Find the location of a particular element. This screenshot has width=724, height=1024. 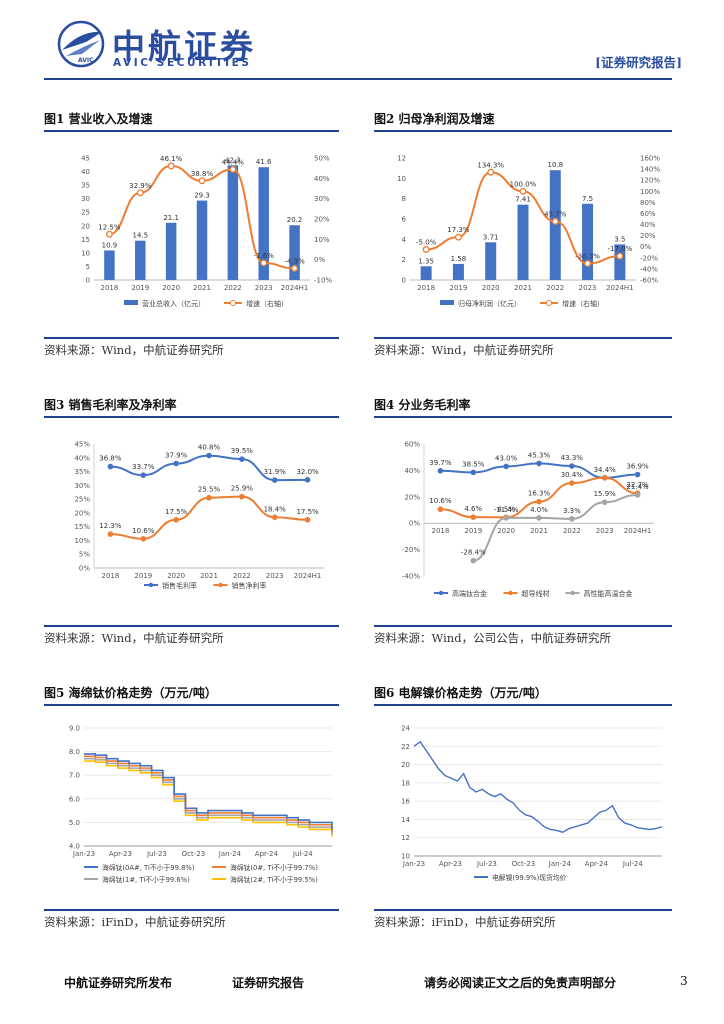

series-data-label: 4.0% is located at coordinates (539, 510).